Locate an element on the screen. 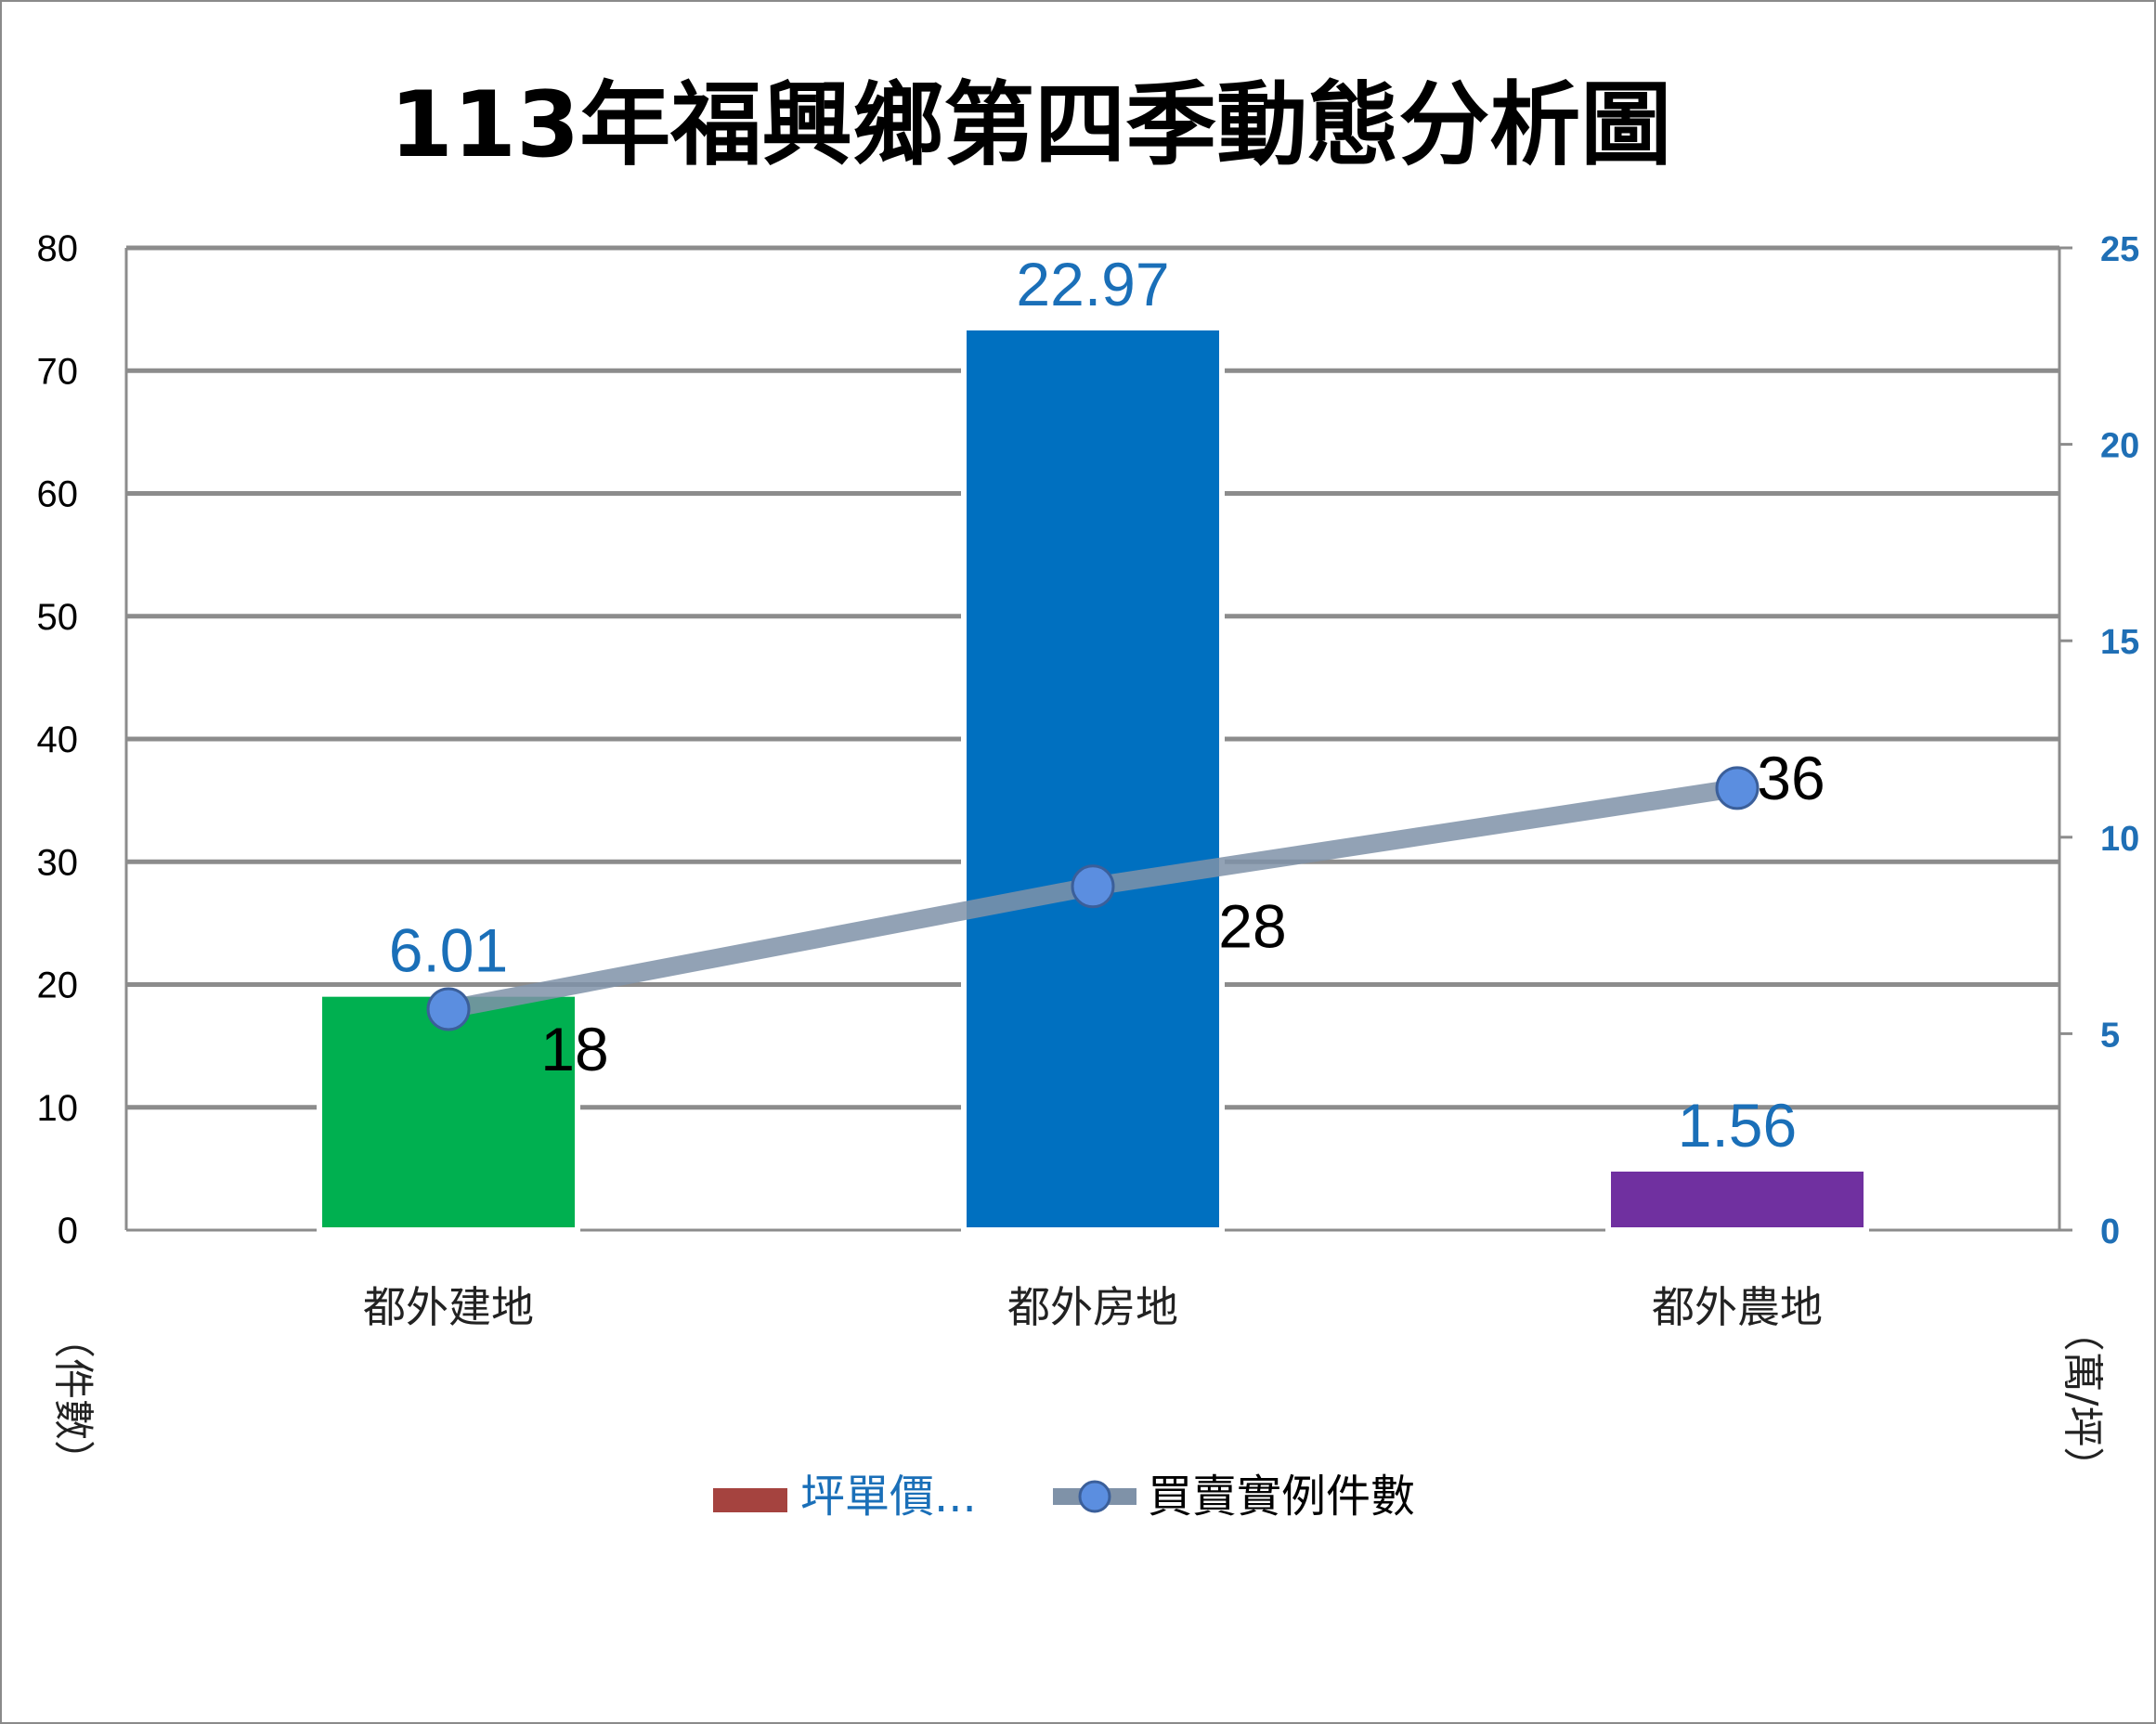  line-series is located at coordinates (1093, 898).